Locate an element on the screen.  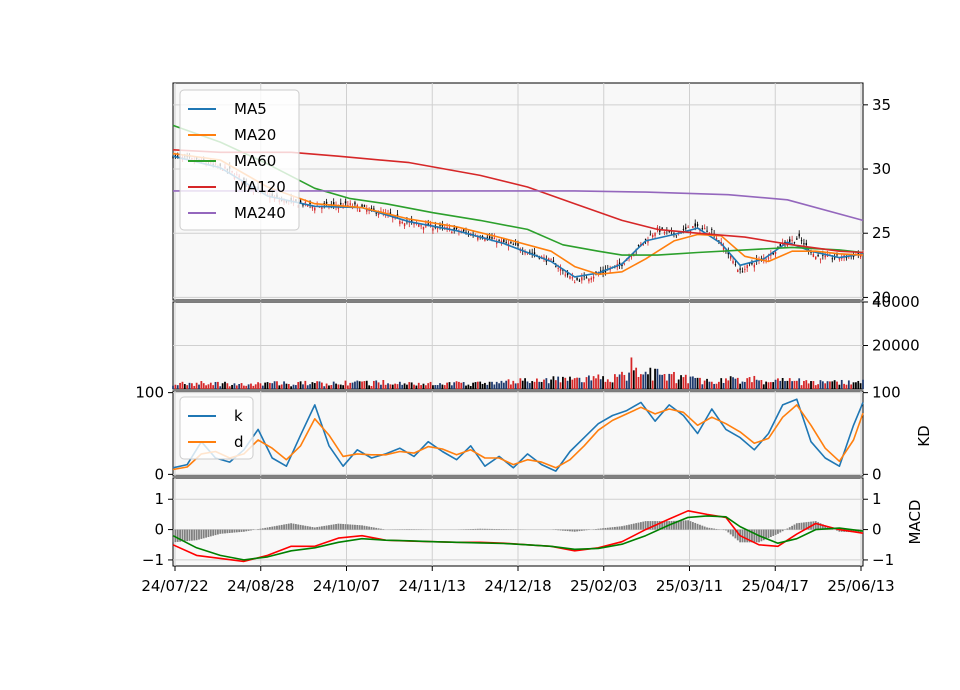
legend-label-ma120: MA120 is located at coordinates (260, 187).